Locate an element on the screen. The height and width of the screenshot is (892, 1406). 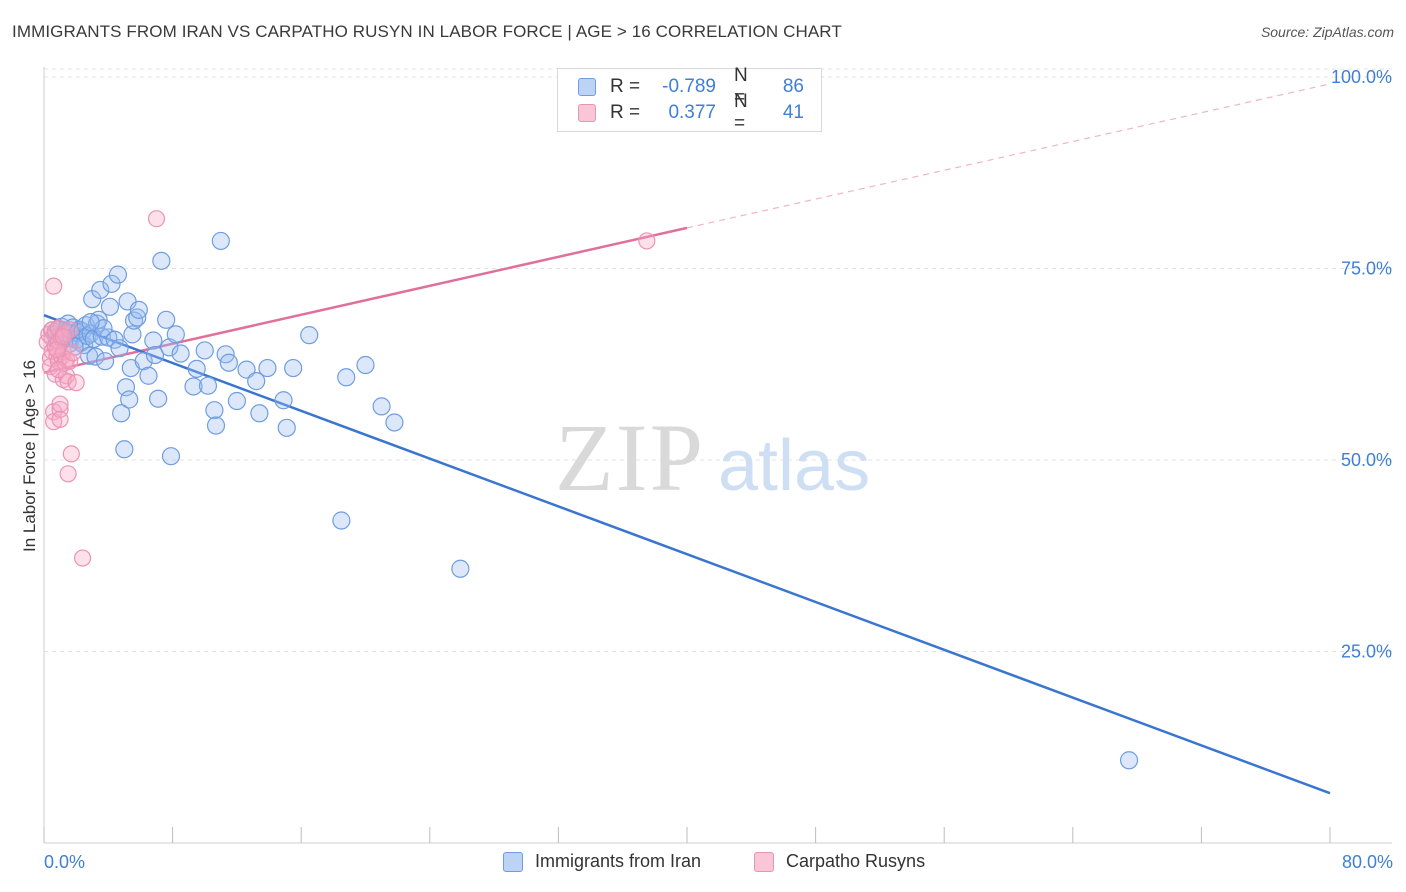
legend-label-rusyn: Carpatho Rusyns is located at coordinates (856, 861).